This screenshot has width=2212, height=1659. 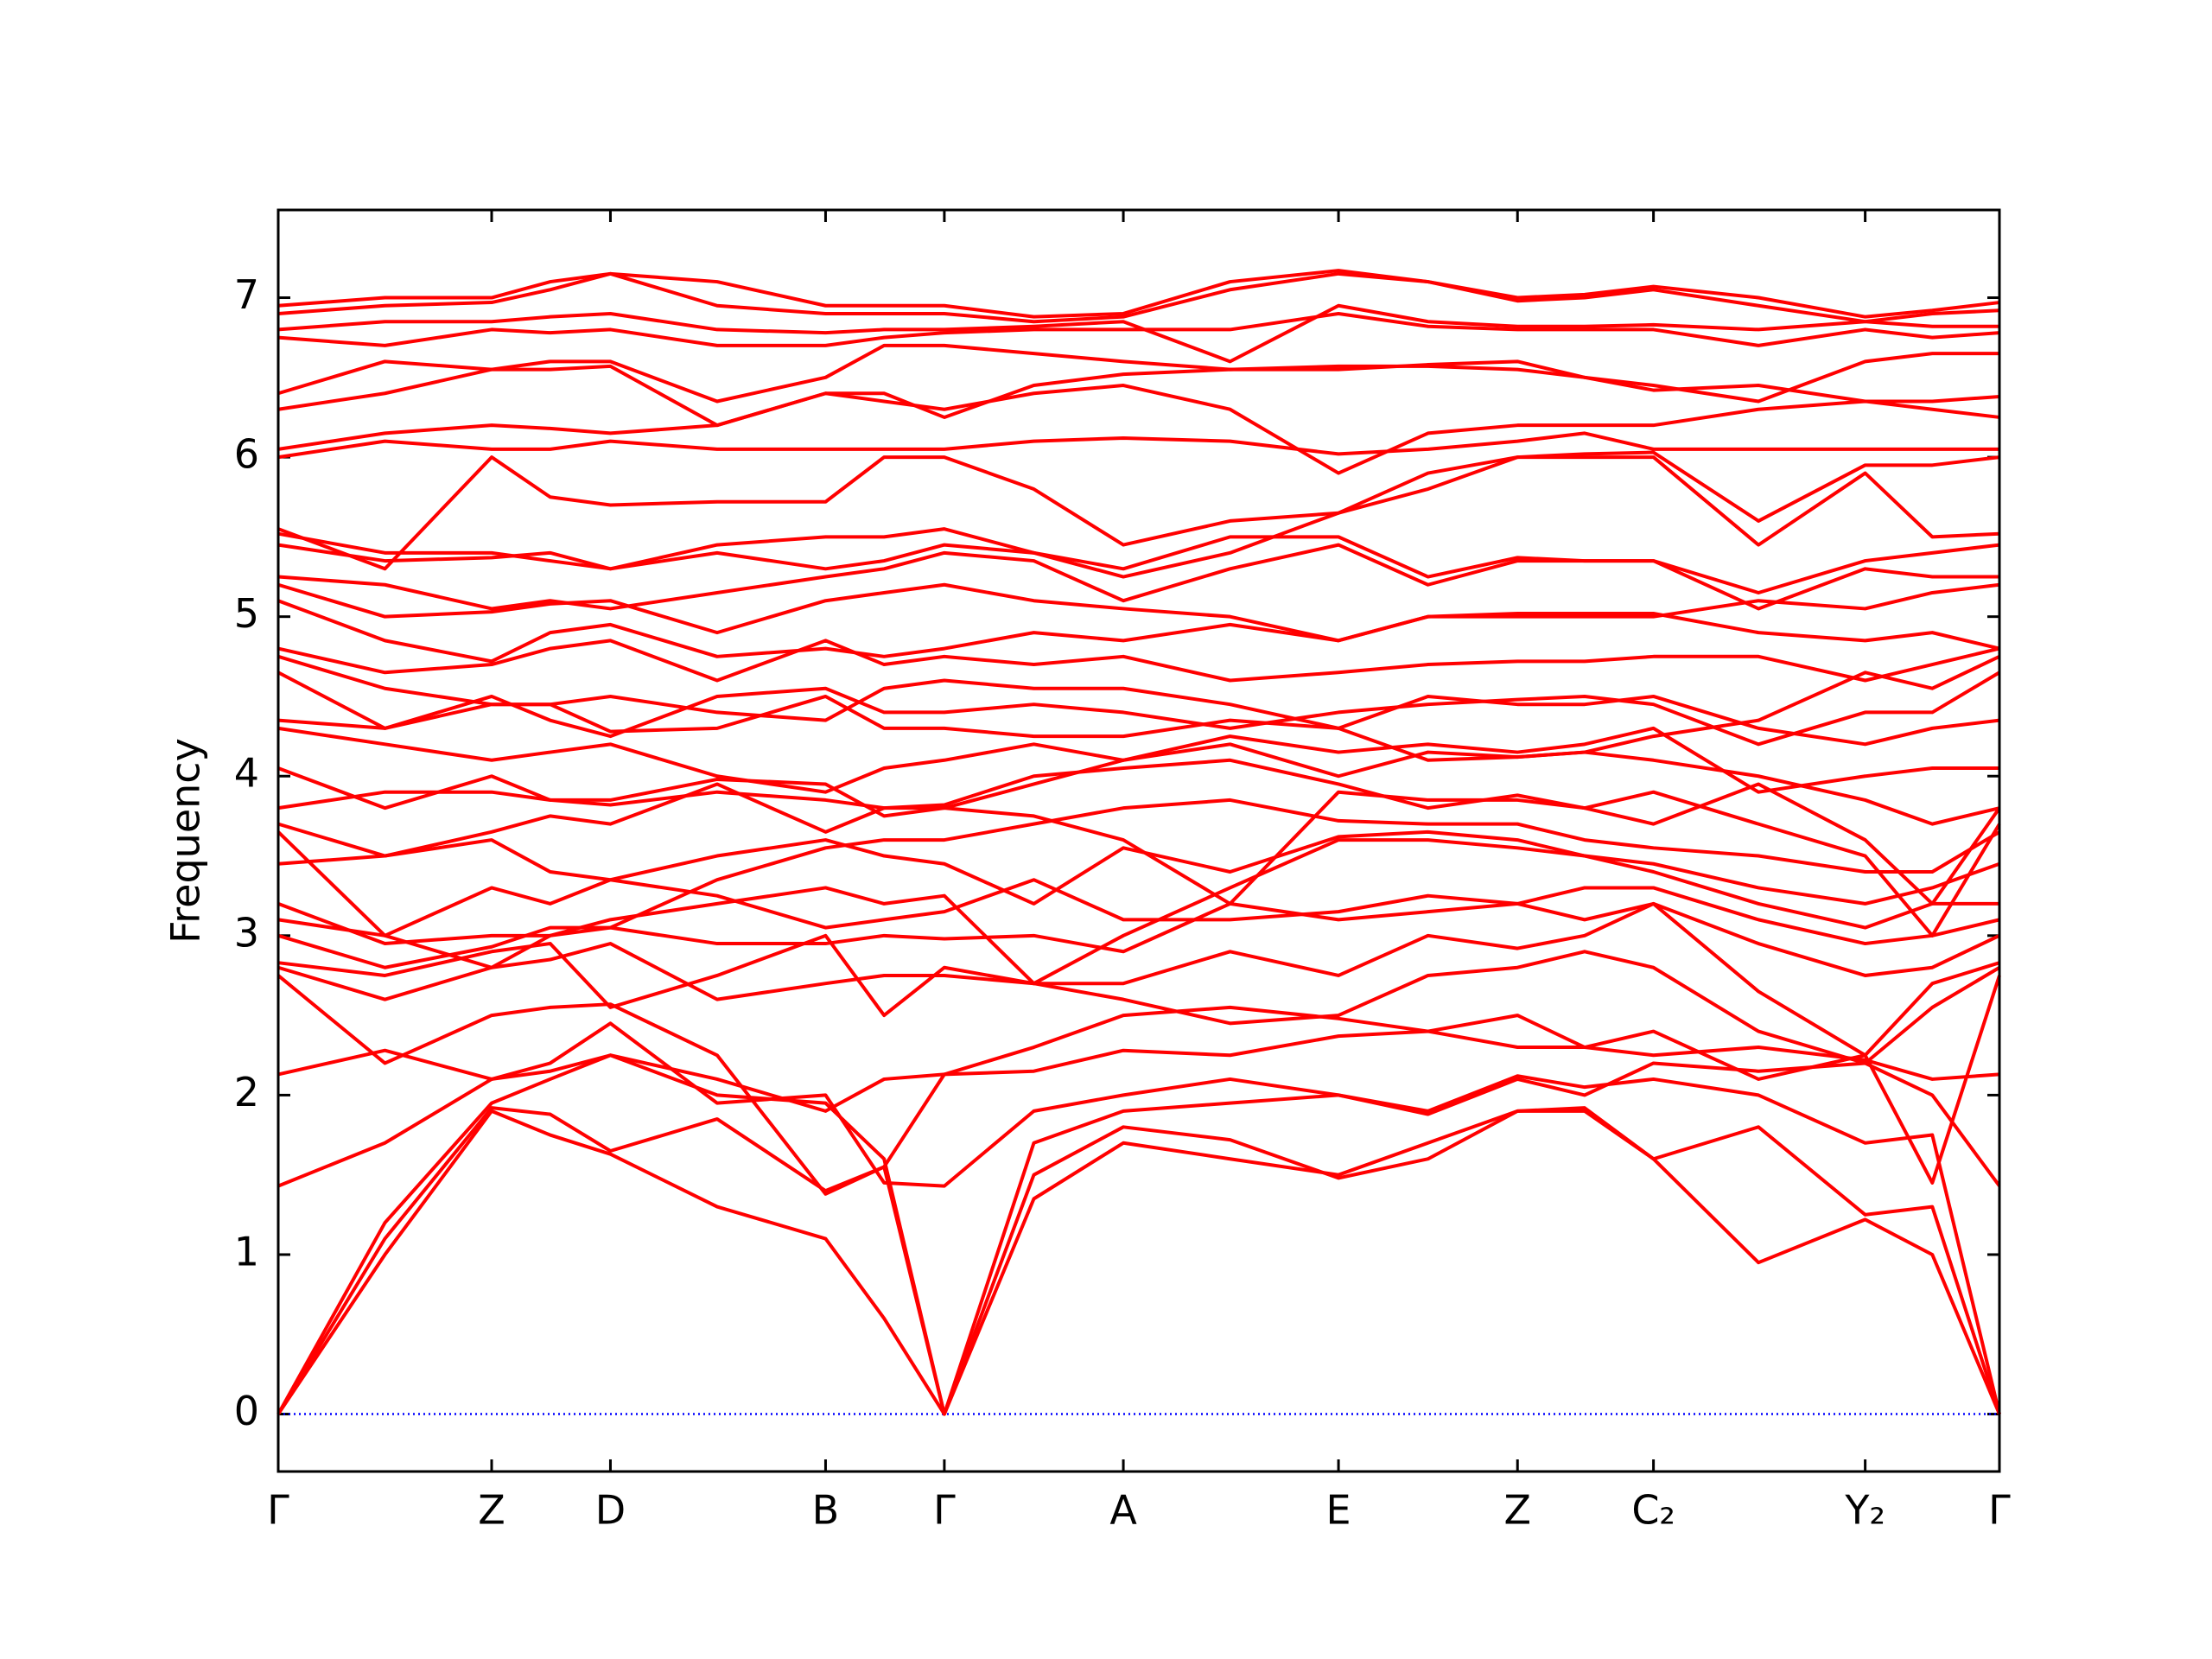 What do you see at coordinates (246, 1251) in the screenshot?
I see `y-tick-label: 1` at bounding box center [246, 1251].